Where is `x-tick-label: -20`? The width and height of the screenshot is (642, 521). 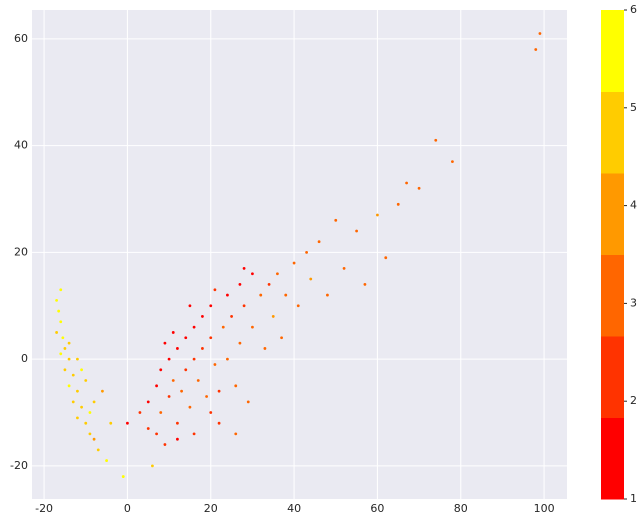 x-tick-label: -20 is located at coordinates (44, 508).